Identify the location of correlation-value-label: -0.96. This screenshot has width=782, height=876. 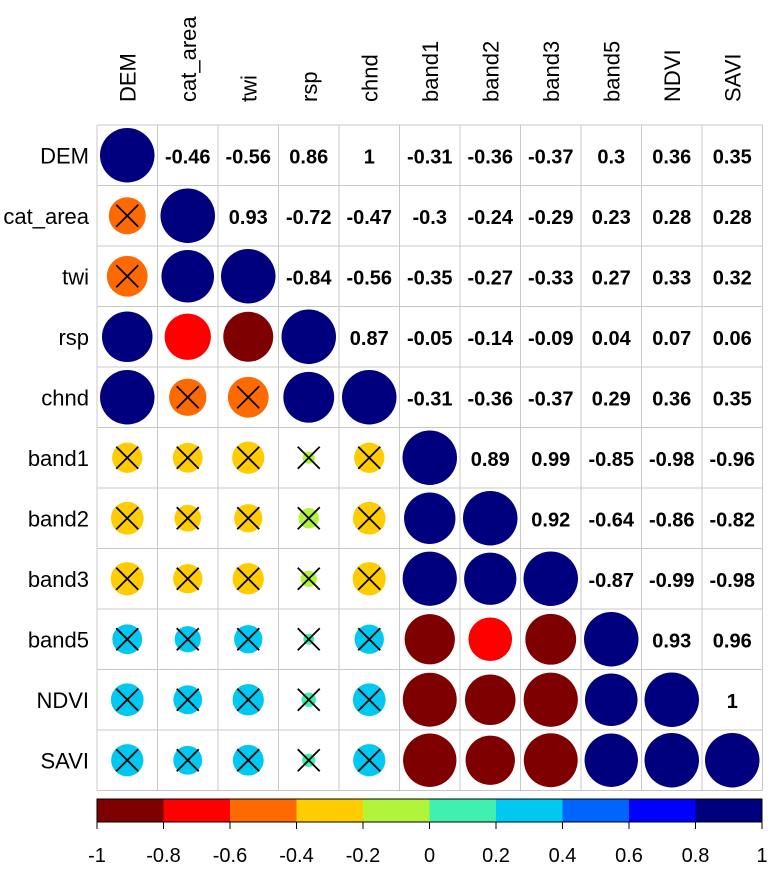
(732, 460).